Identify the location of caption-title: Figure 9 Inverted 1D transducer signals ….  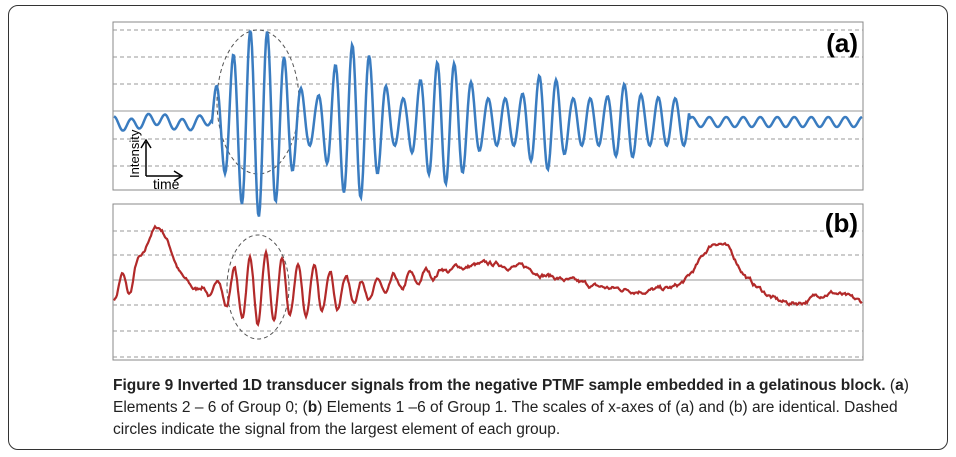
(499, 385).